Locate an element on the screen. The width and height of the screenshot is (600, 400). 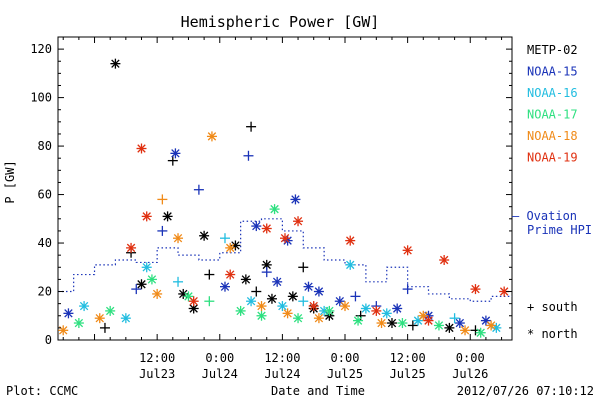
legend-entry: NOAA-18 is located at coordinates (552, 136).